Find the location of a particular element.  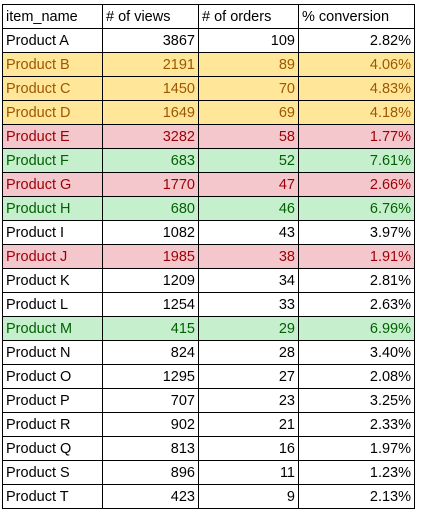

cell-item-name: Product P is located at coordinates (52, 400).